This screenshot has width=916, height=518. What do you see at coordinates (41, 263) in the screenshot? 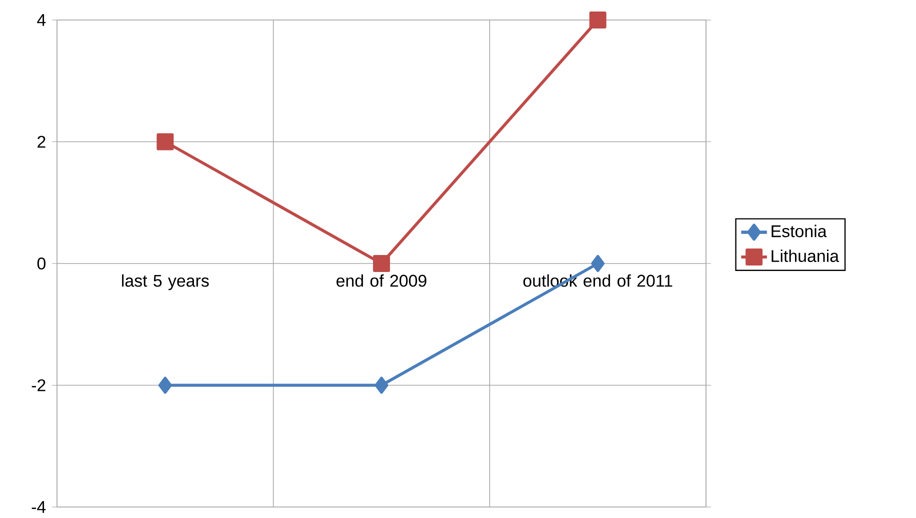
I see `y-tick-label: 0` at bounding box center [41, 263].